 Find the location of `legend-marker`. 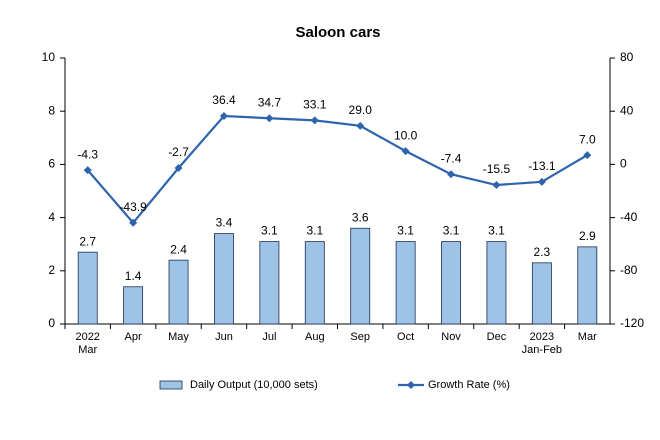

legend-marker is located at coordinates (411, 385).